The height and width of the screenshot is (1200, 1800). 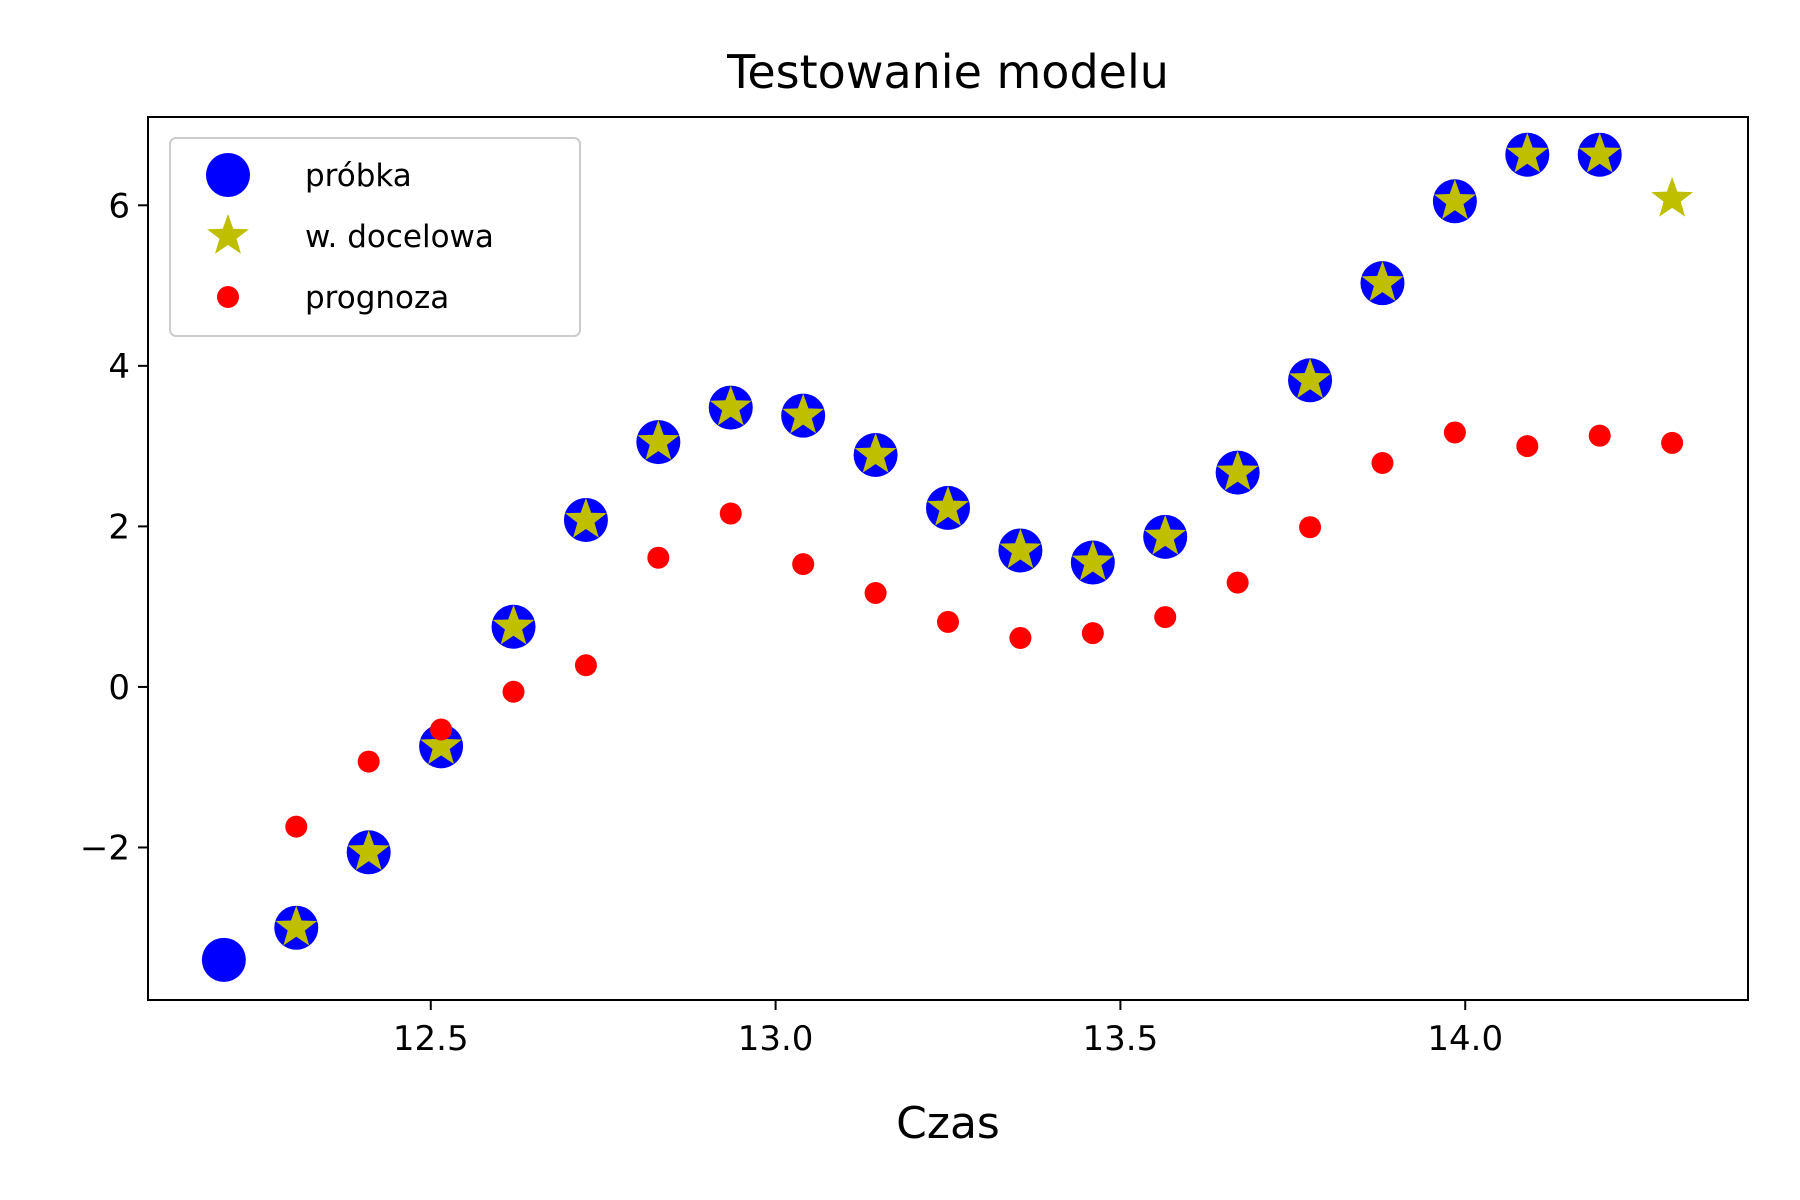 What do you see at coordinates (776, 1039) in the screenshot?
I see `x-tick-label: 13.0` at bounding box center [776, 1039].